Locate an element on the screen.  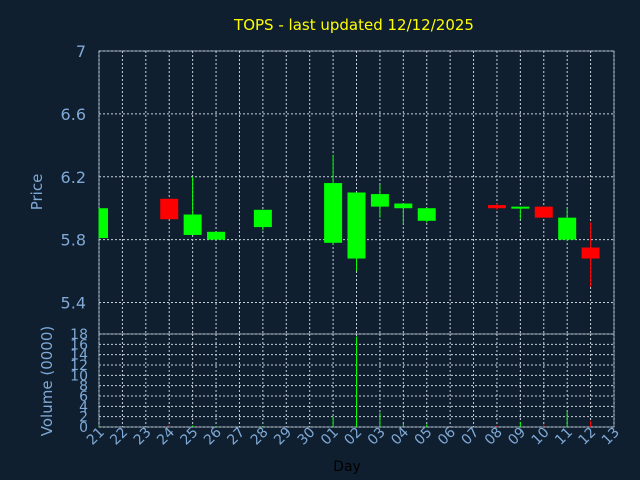
x-tick-label: 23 is located at coordinates (143, 437).